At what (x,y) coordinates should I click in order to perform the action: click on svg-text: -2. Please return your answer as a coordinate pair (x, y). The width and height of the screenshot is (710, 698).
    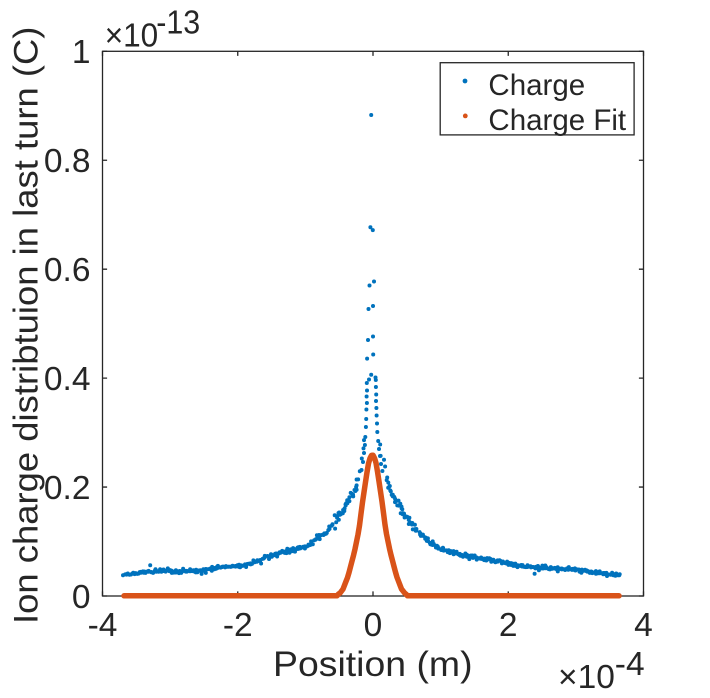
    Looking at the image, I should click on (238, 625).